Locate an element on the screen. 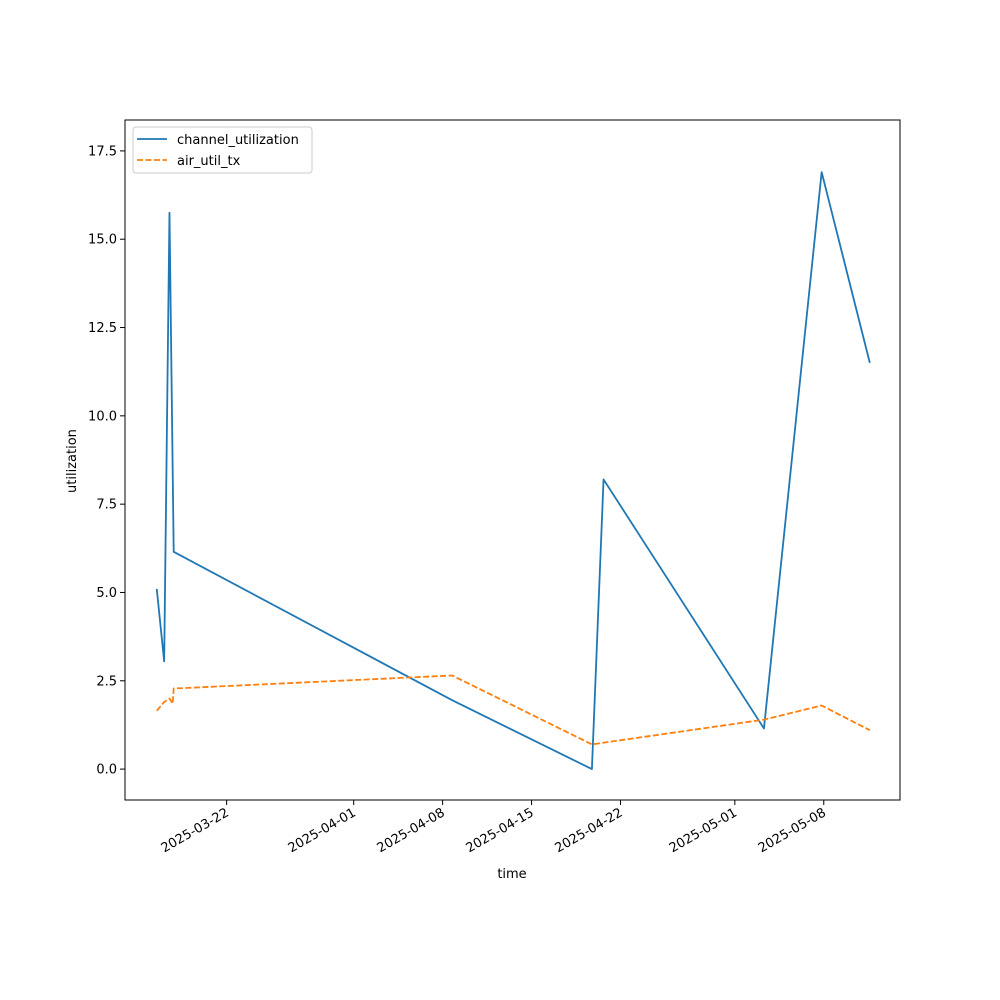 The width and height of the screenshot is (1000, 1000). y-axis-label: utilization is located at coordinates (72, 461).